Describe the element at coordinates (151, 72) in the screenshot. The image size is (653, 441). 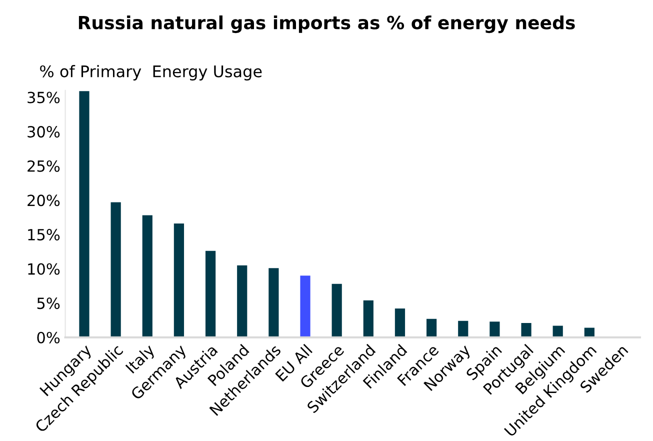
I see `y-axis-title: % of Primary Energy Usage` at that location.